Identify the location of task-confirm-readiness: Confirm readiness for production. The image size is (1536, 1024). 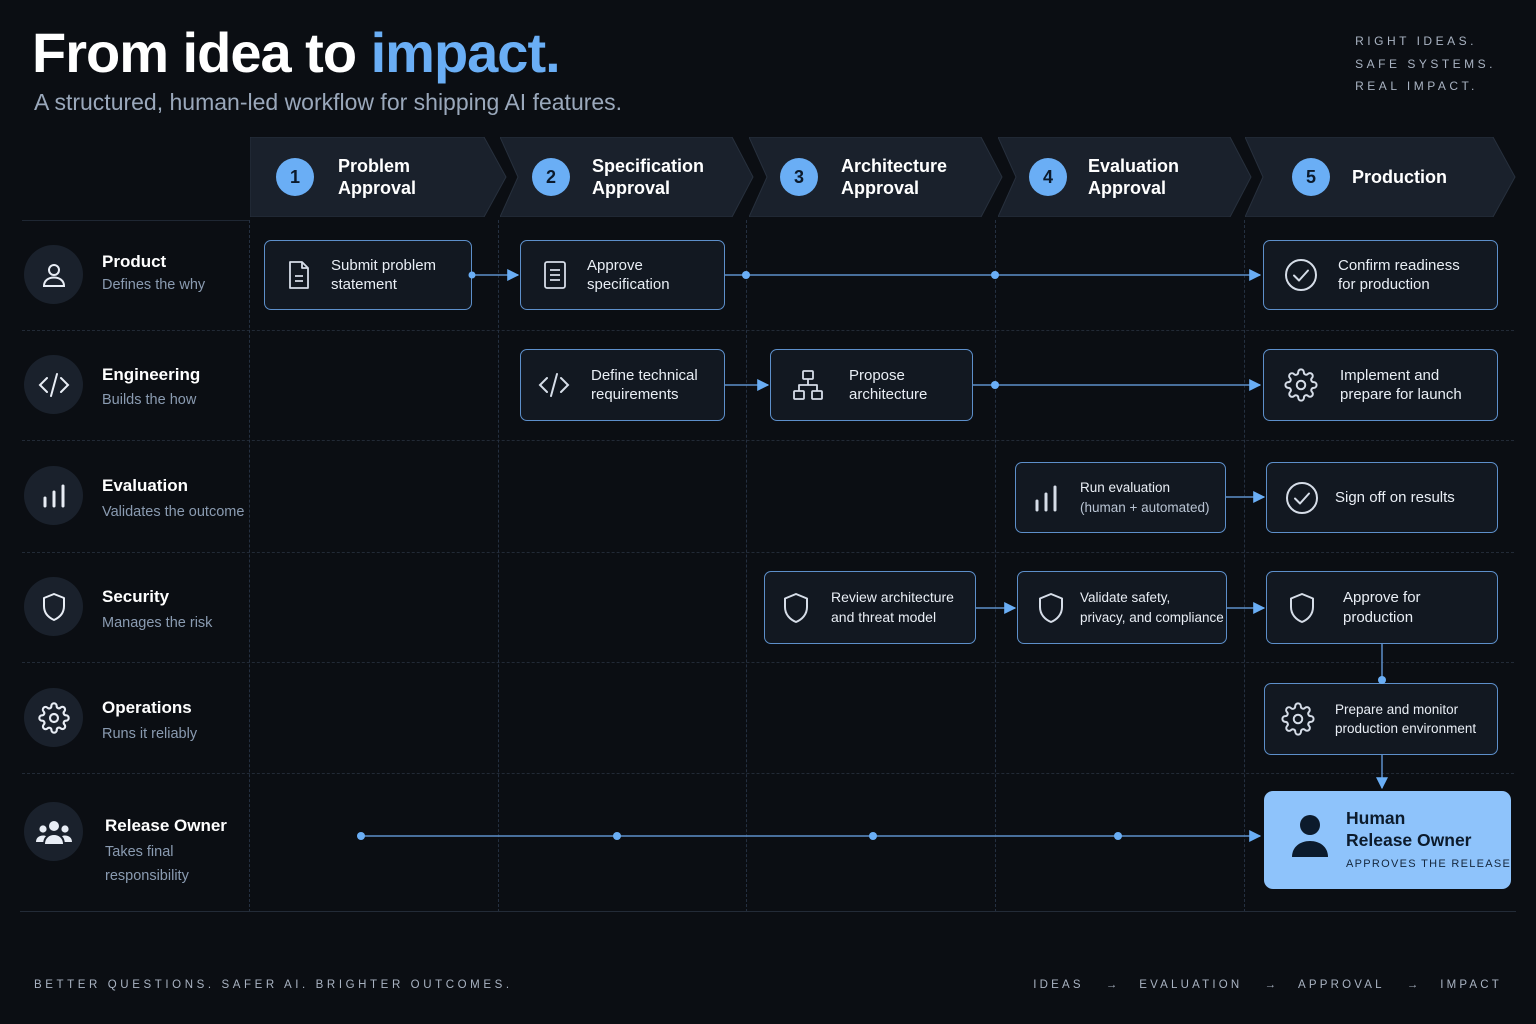
(1380, 275).